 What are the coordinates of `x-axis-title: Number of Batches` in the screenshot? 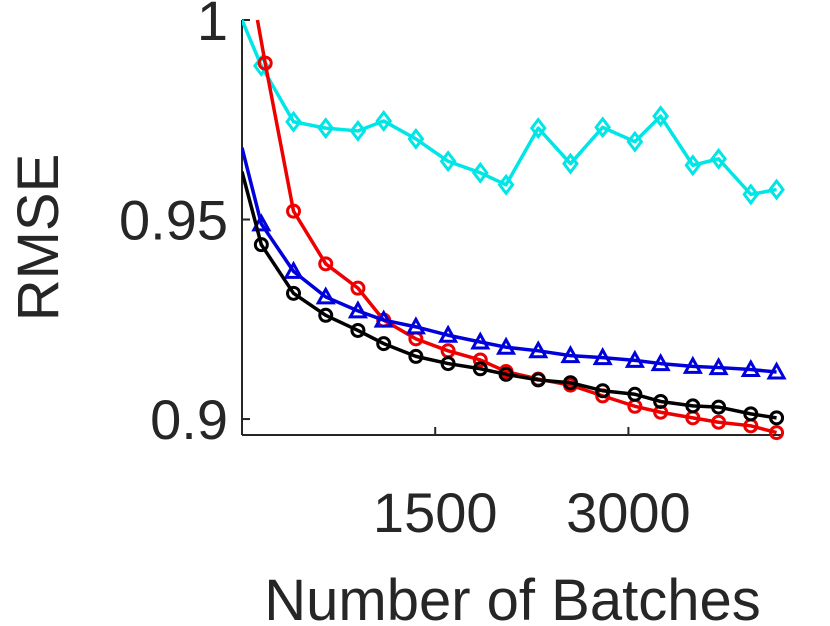 It's located at (512, 597).